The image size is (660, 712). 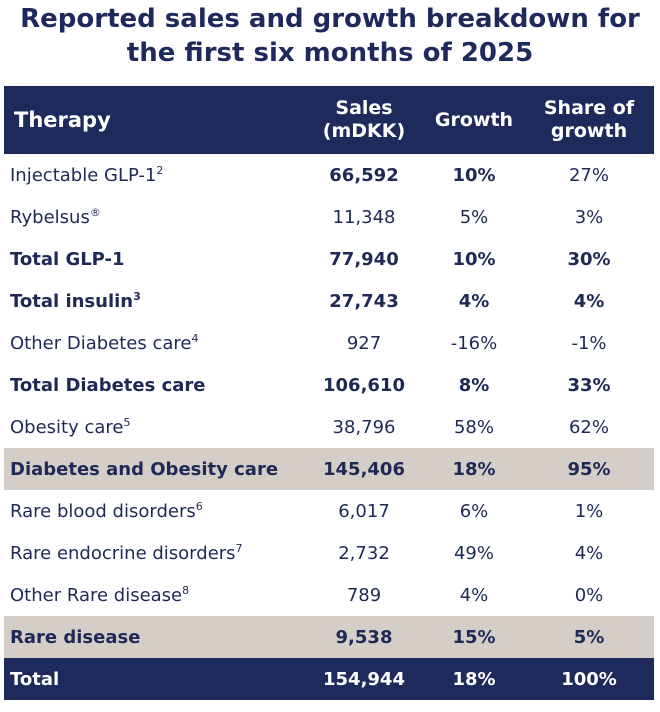 I want to click on table-row: Total Diabetes care 106,610 8% 33%, so click(x=329, y=385).